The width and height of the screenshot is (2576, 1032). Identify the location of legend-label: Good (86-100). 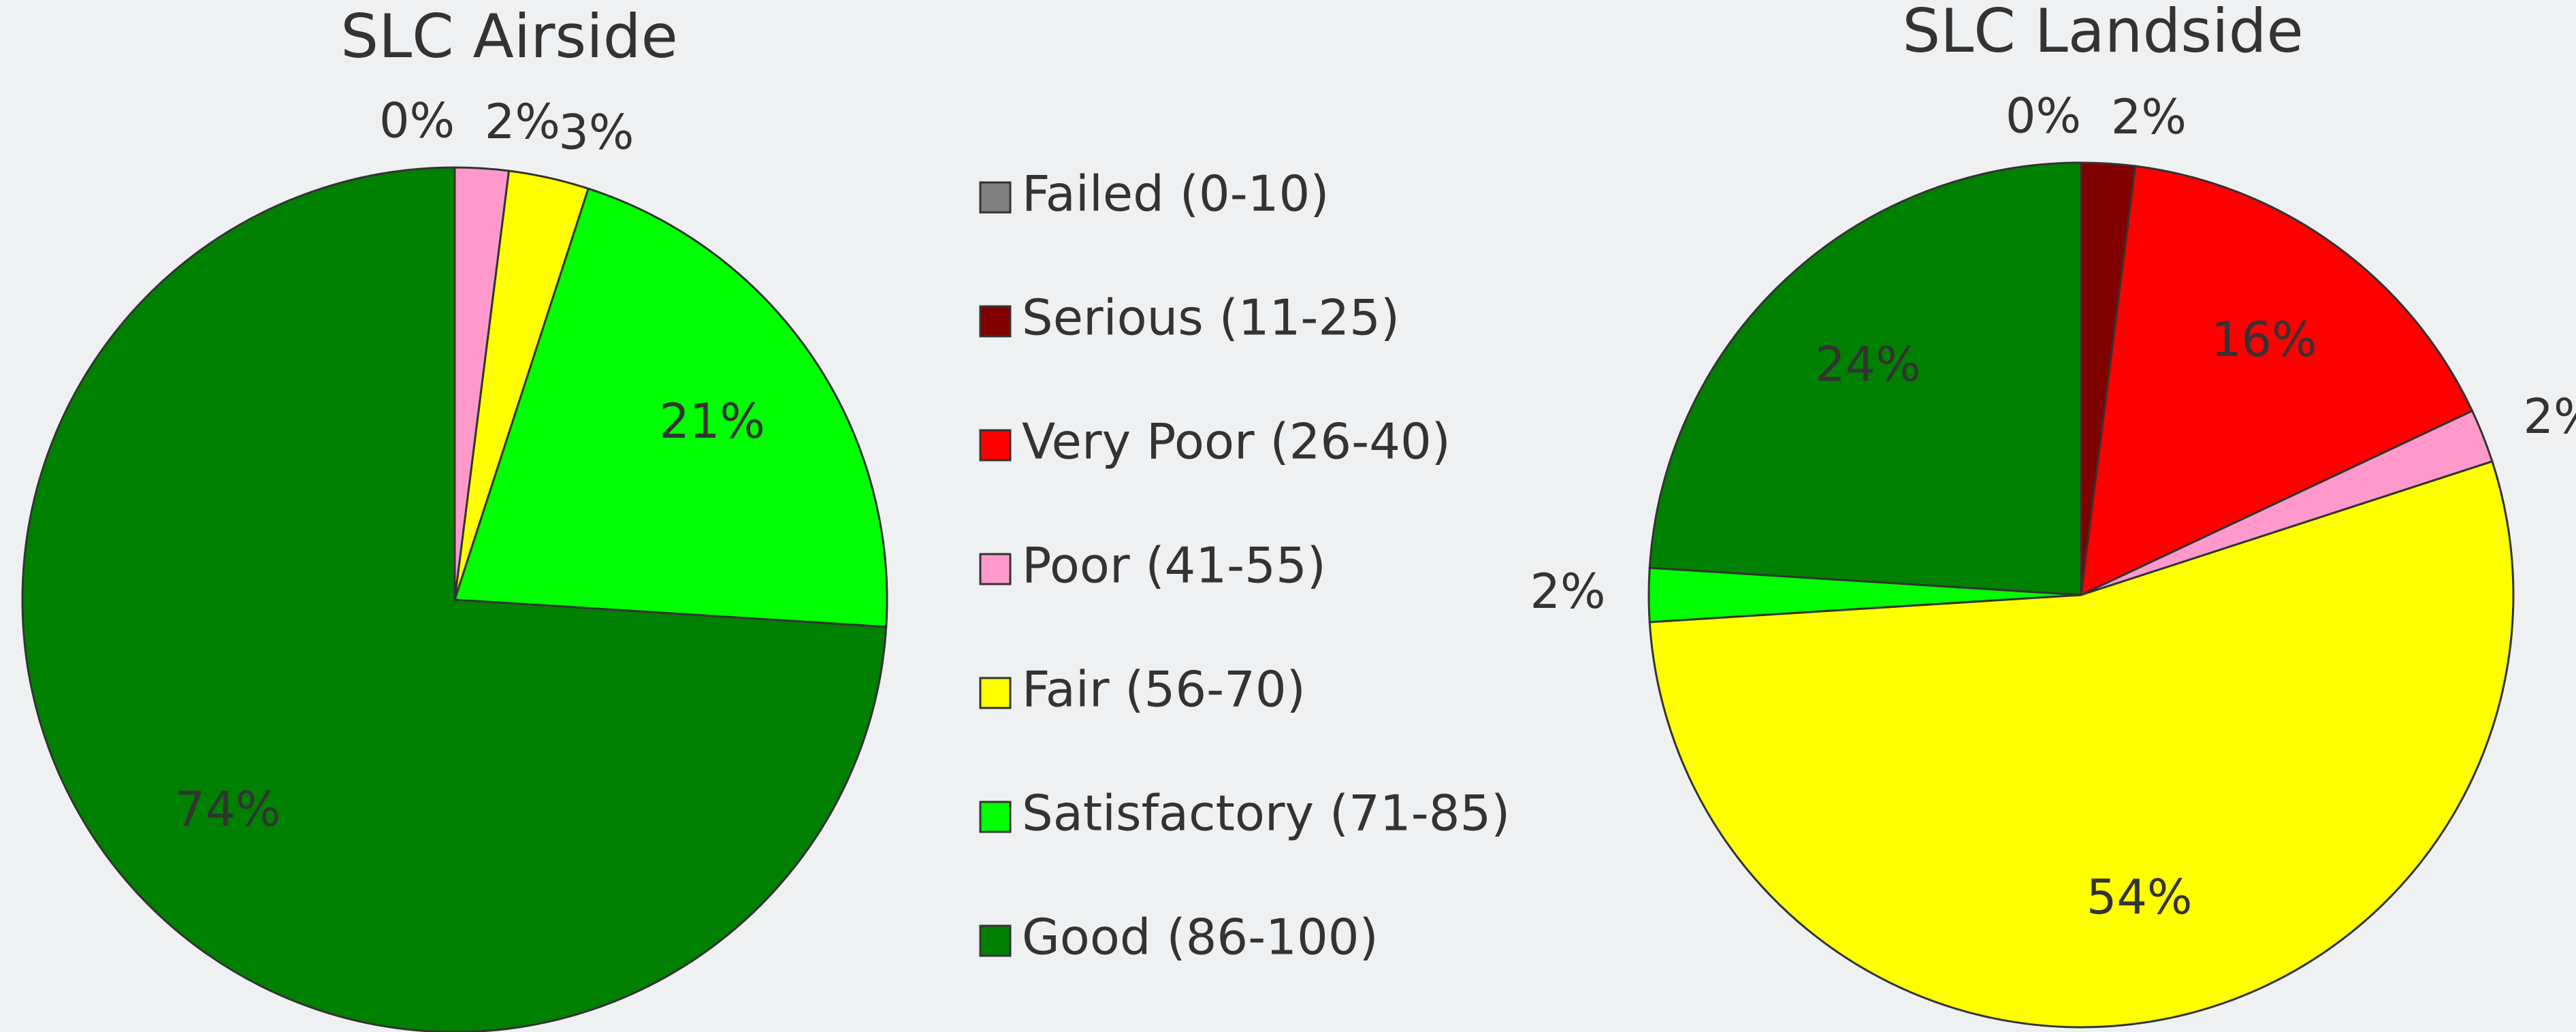
(1201, 938).